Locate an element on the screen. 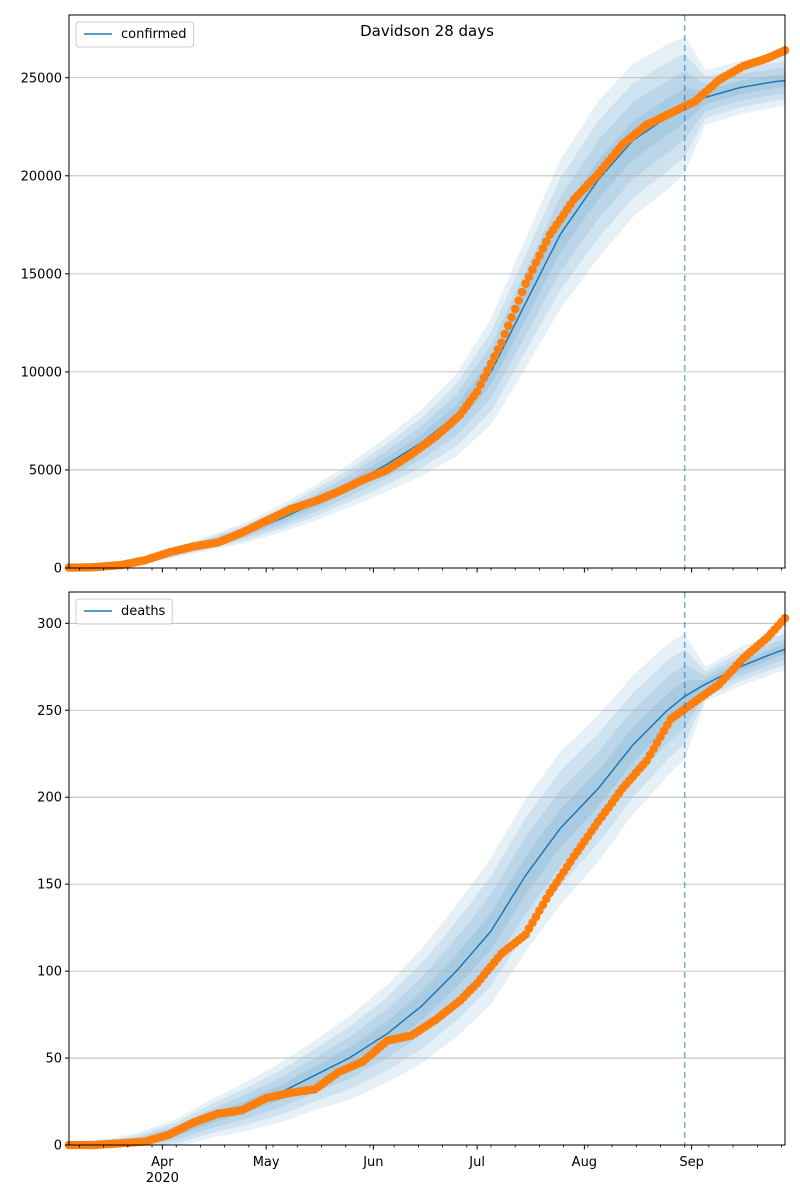  y-tick-label: 150 is located at coordinates (49, 885).